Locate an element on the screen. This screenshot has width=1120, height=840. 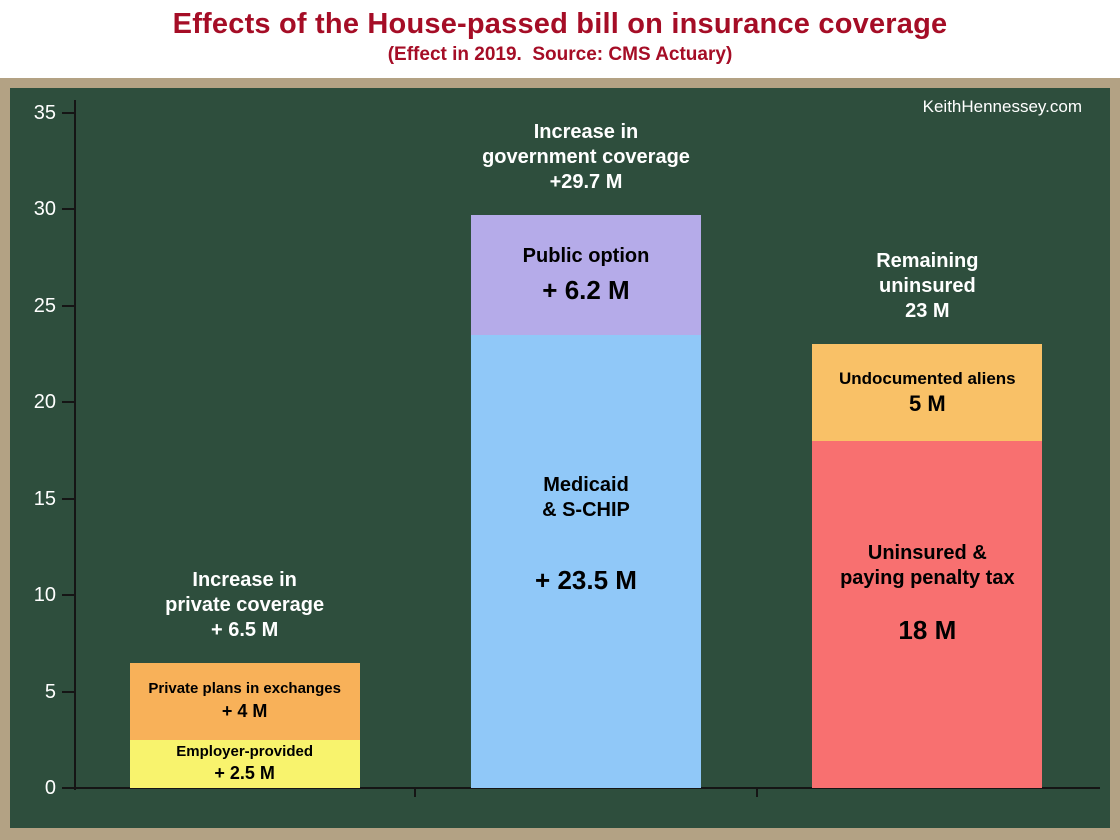
bar-segment-uninsured-paying-penalty-tax: Uninsured & paying penalty tax 18 M is located at coordinates (927, 614).